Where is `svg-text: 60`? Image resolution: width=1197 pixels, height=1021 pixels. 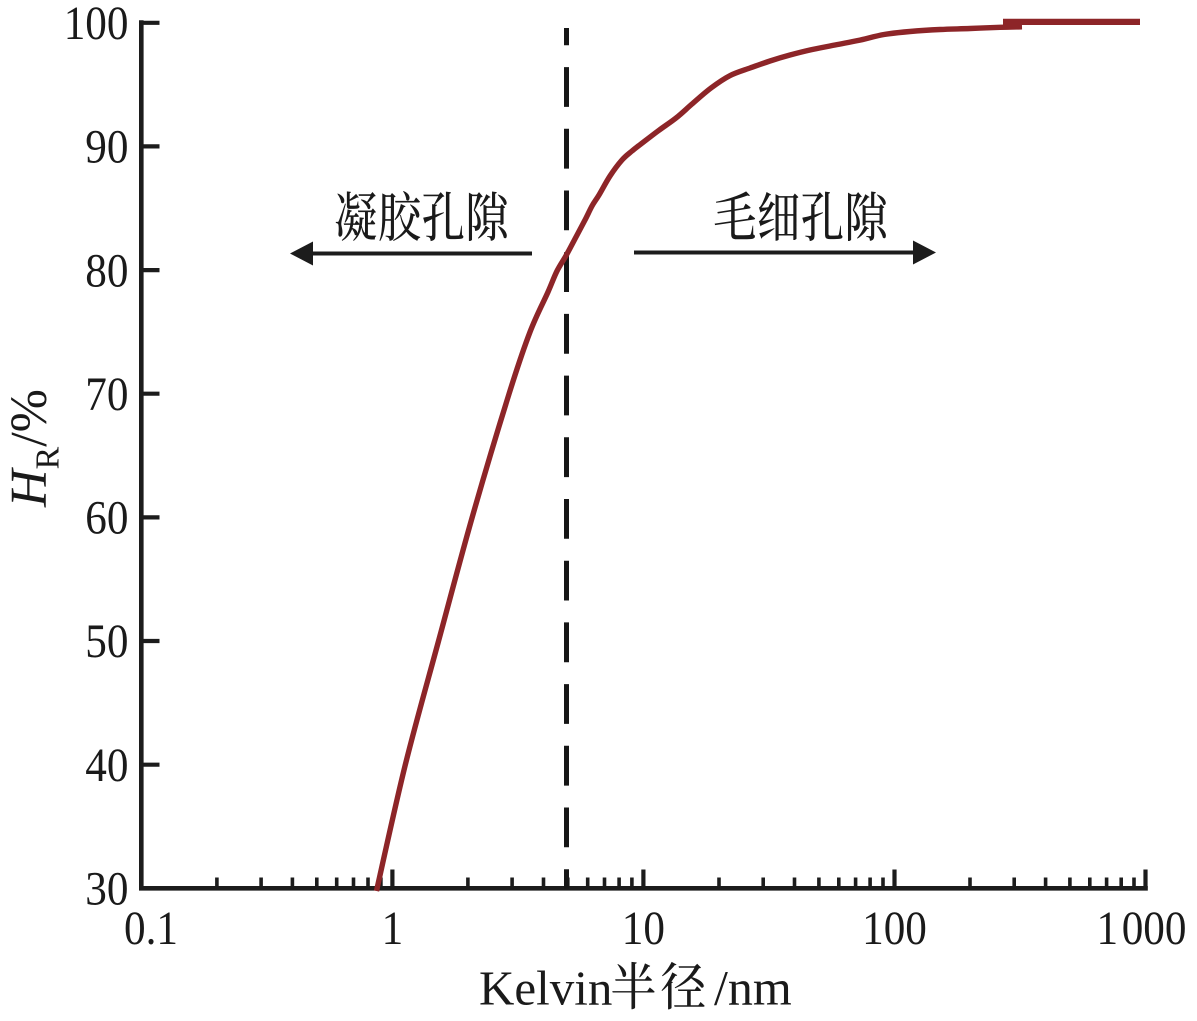 svg-text: 60 is located at coordinates (106, 518).